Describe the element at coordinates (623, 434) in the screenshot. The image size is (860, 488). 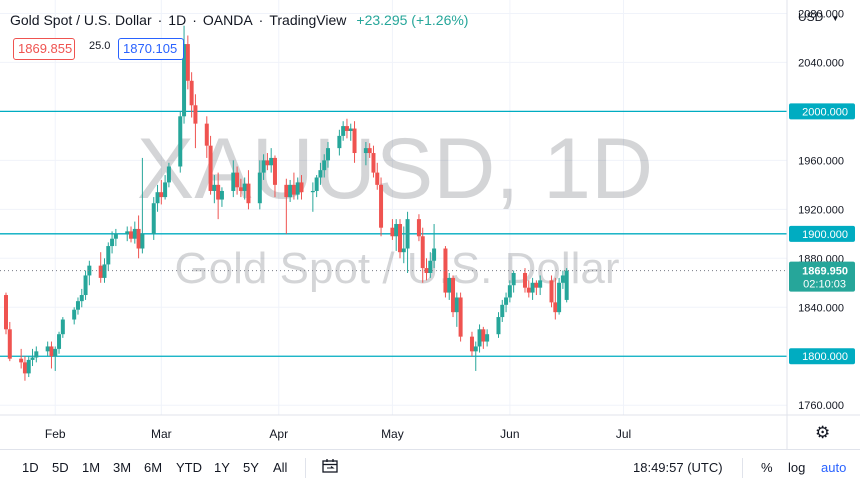
I see `x-tick-label: Jul` at that location.